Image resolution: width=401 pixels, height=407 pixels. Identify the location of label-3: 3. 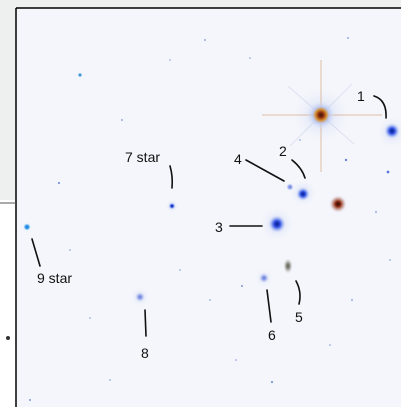
(219, 227).